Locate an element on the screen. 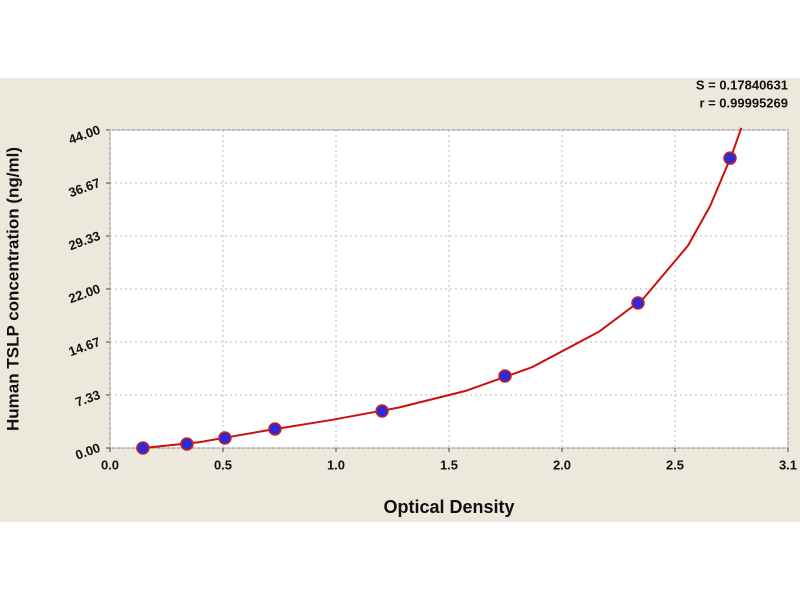 This screenshot has height=600, width=800. x-tick-label: 0.0 is located at coordinates (110, 464).